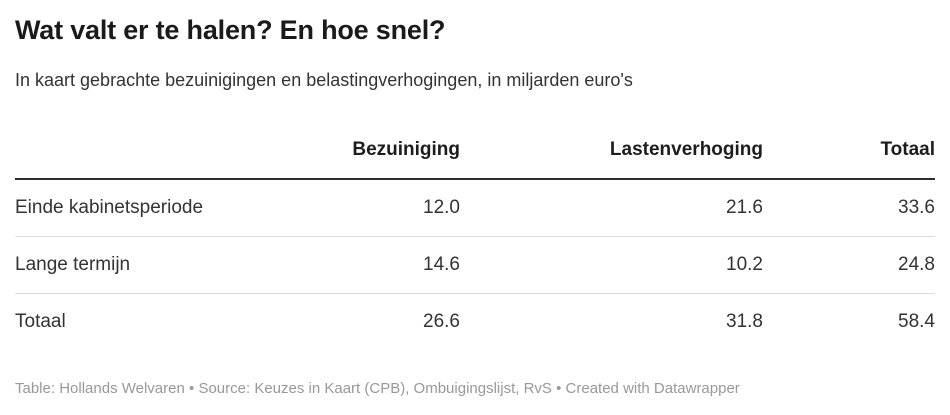  Describe the element at coordinates (849, 159) in the screenshot. I see `col-header-totaal: Totaal` at that location.